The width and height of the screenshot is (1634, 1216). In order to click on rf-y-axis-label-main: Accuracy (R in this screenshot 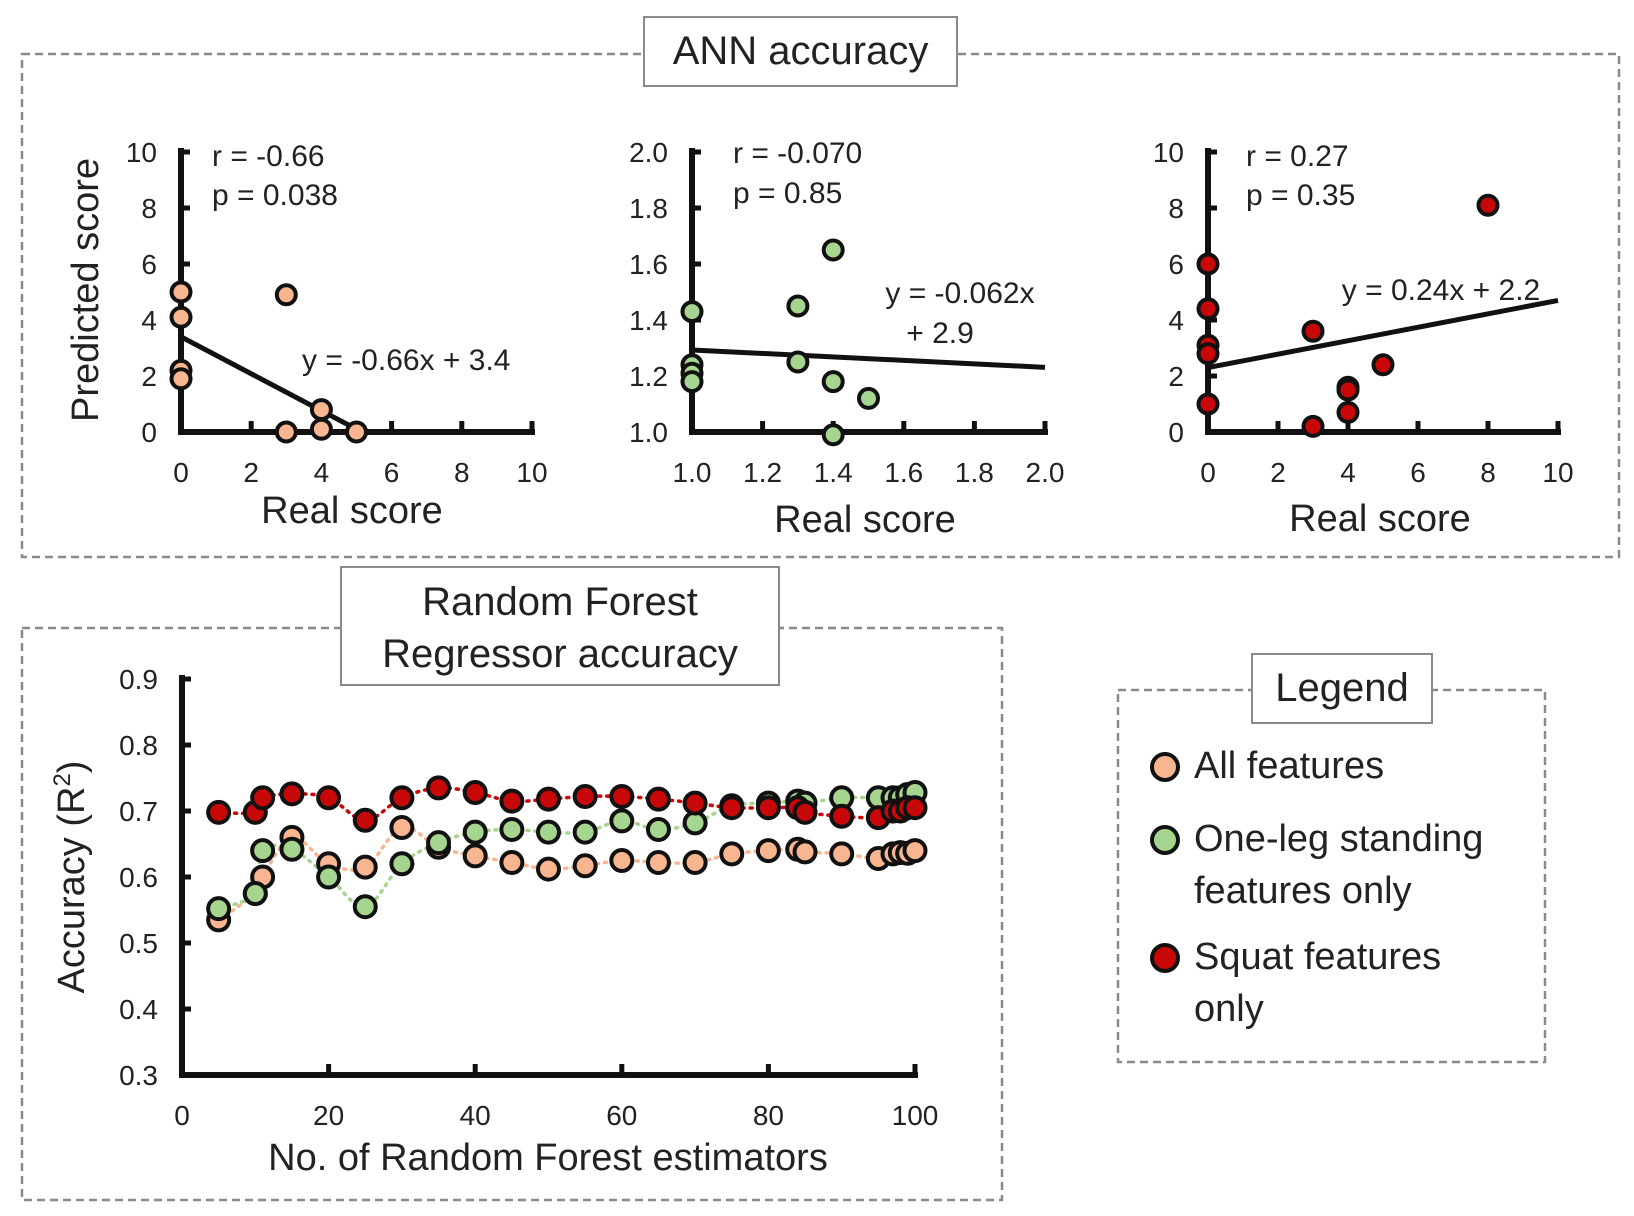, I will do `click(72, 890)`.